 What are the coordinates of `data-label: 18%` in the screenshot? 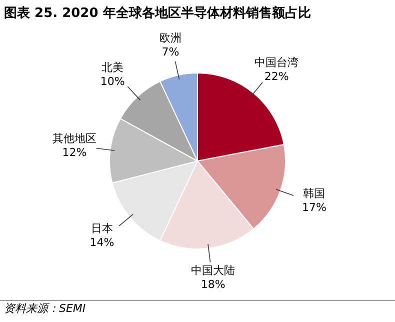 It's located at (213, 284).